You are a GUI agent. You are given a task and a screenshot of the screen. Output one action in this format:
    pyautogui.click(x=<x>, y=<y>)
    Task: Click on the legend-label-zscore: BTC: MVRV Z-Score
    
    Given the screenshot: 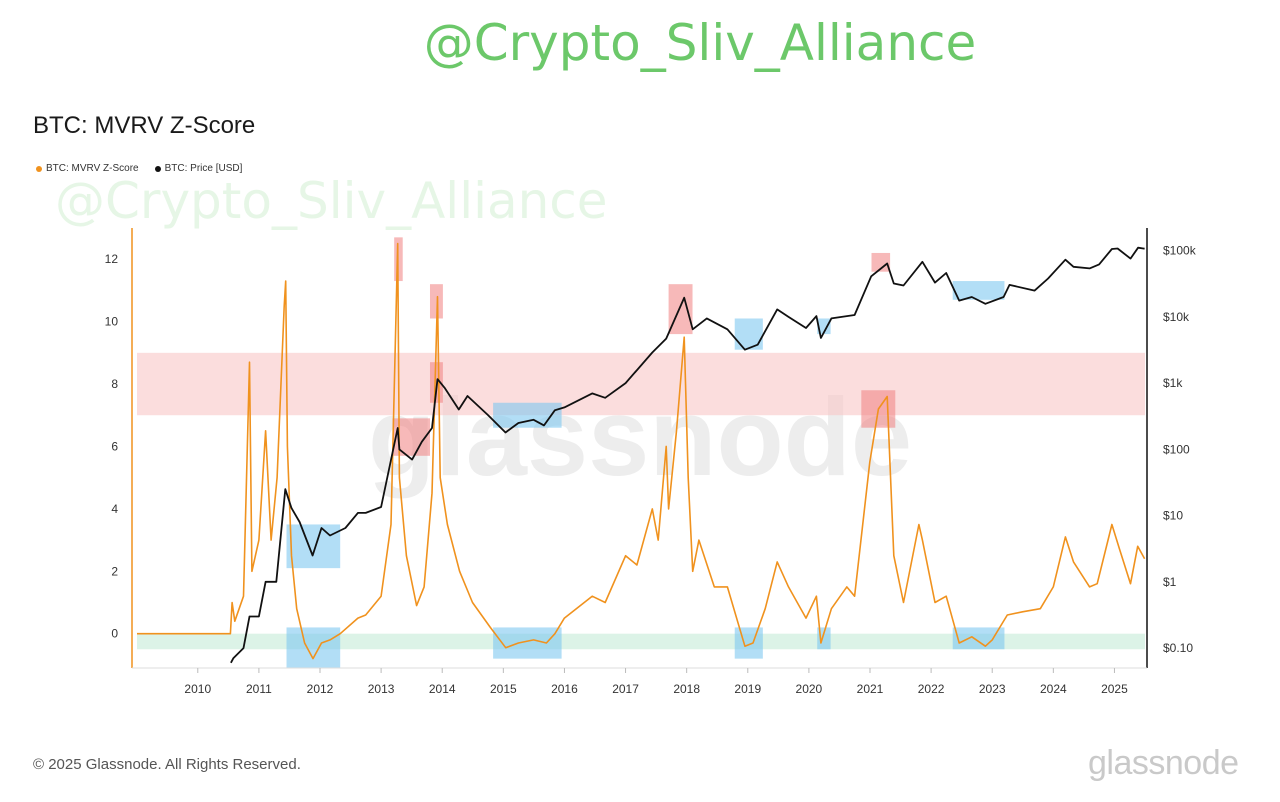 What is the action you would take?
    pyautogui.click(x=92, y=168)
    